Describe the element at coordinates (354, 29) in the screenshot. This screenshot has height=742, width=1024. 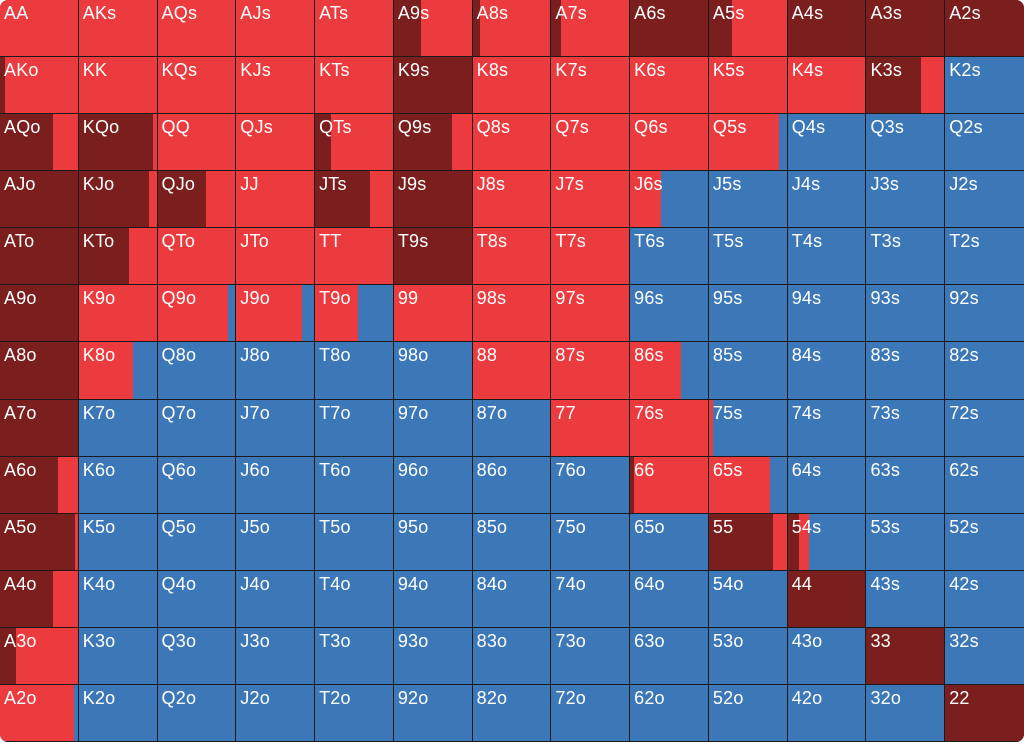
I see `hand-cell-ATs: ATs` at that location.